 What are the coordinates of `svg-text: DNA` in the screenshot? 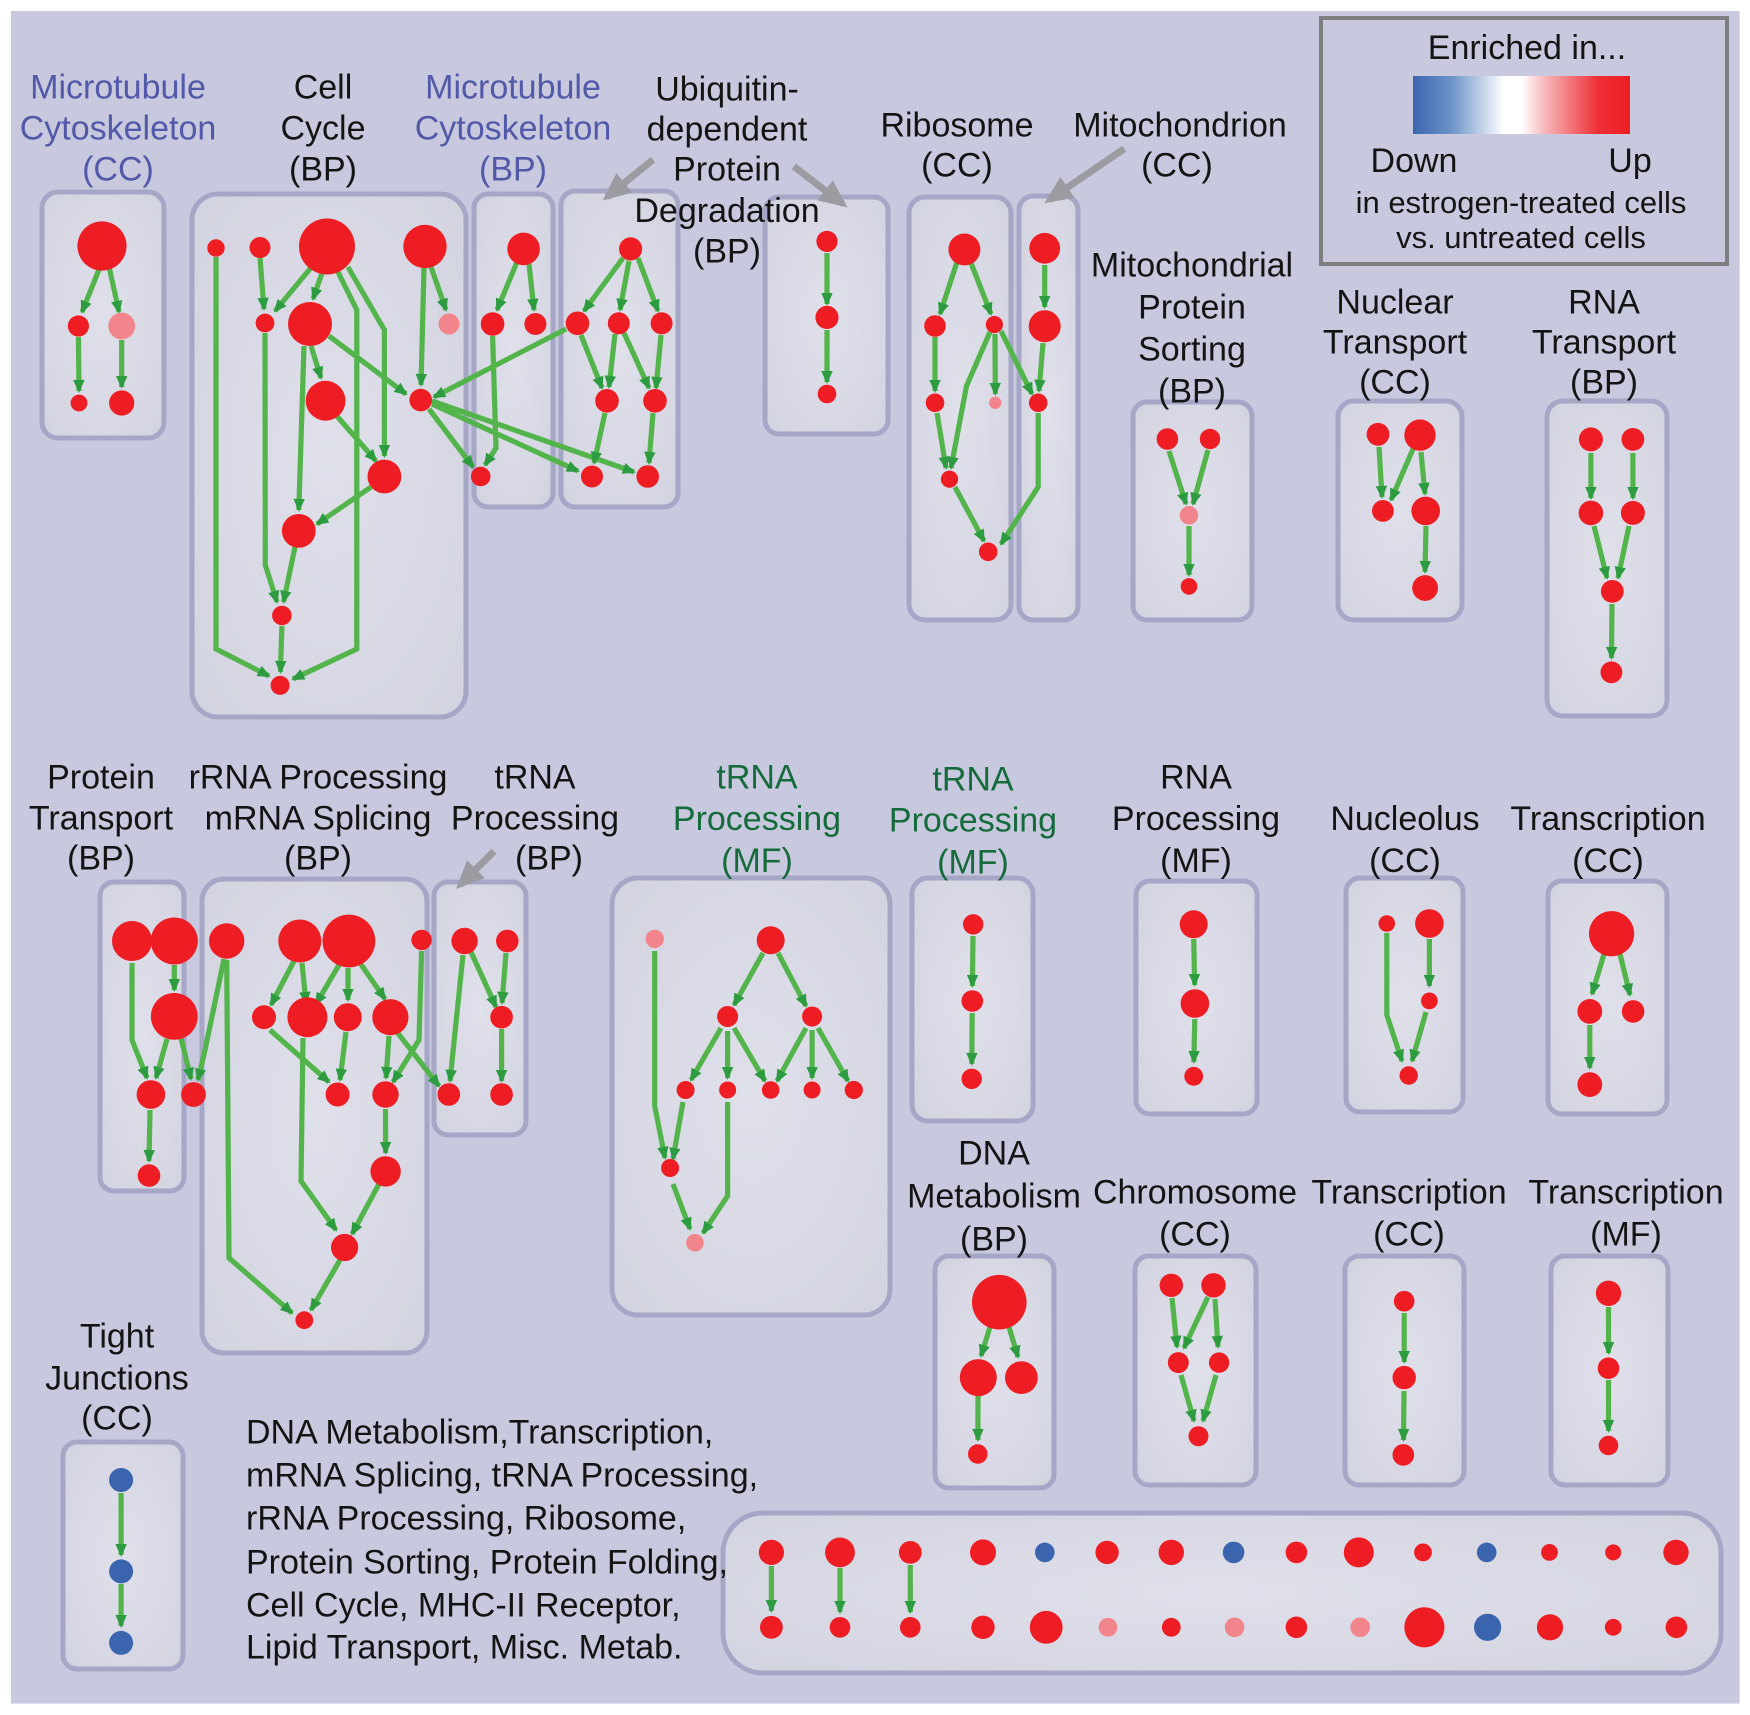 It's located at (994, 1154).